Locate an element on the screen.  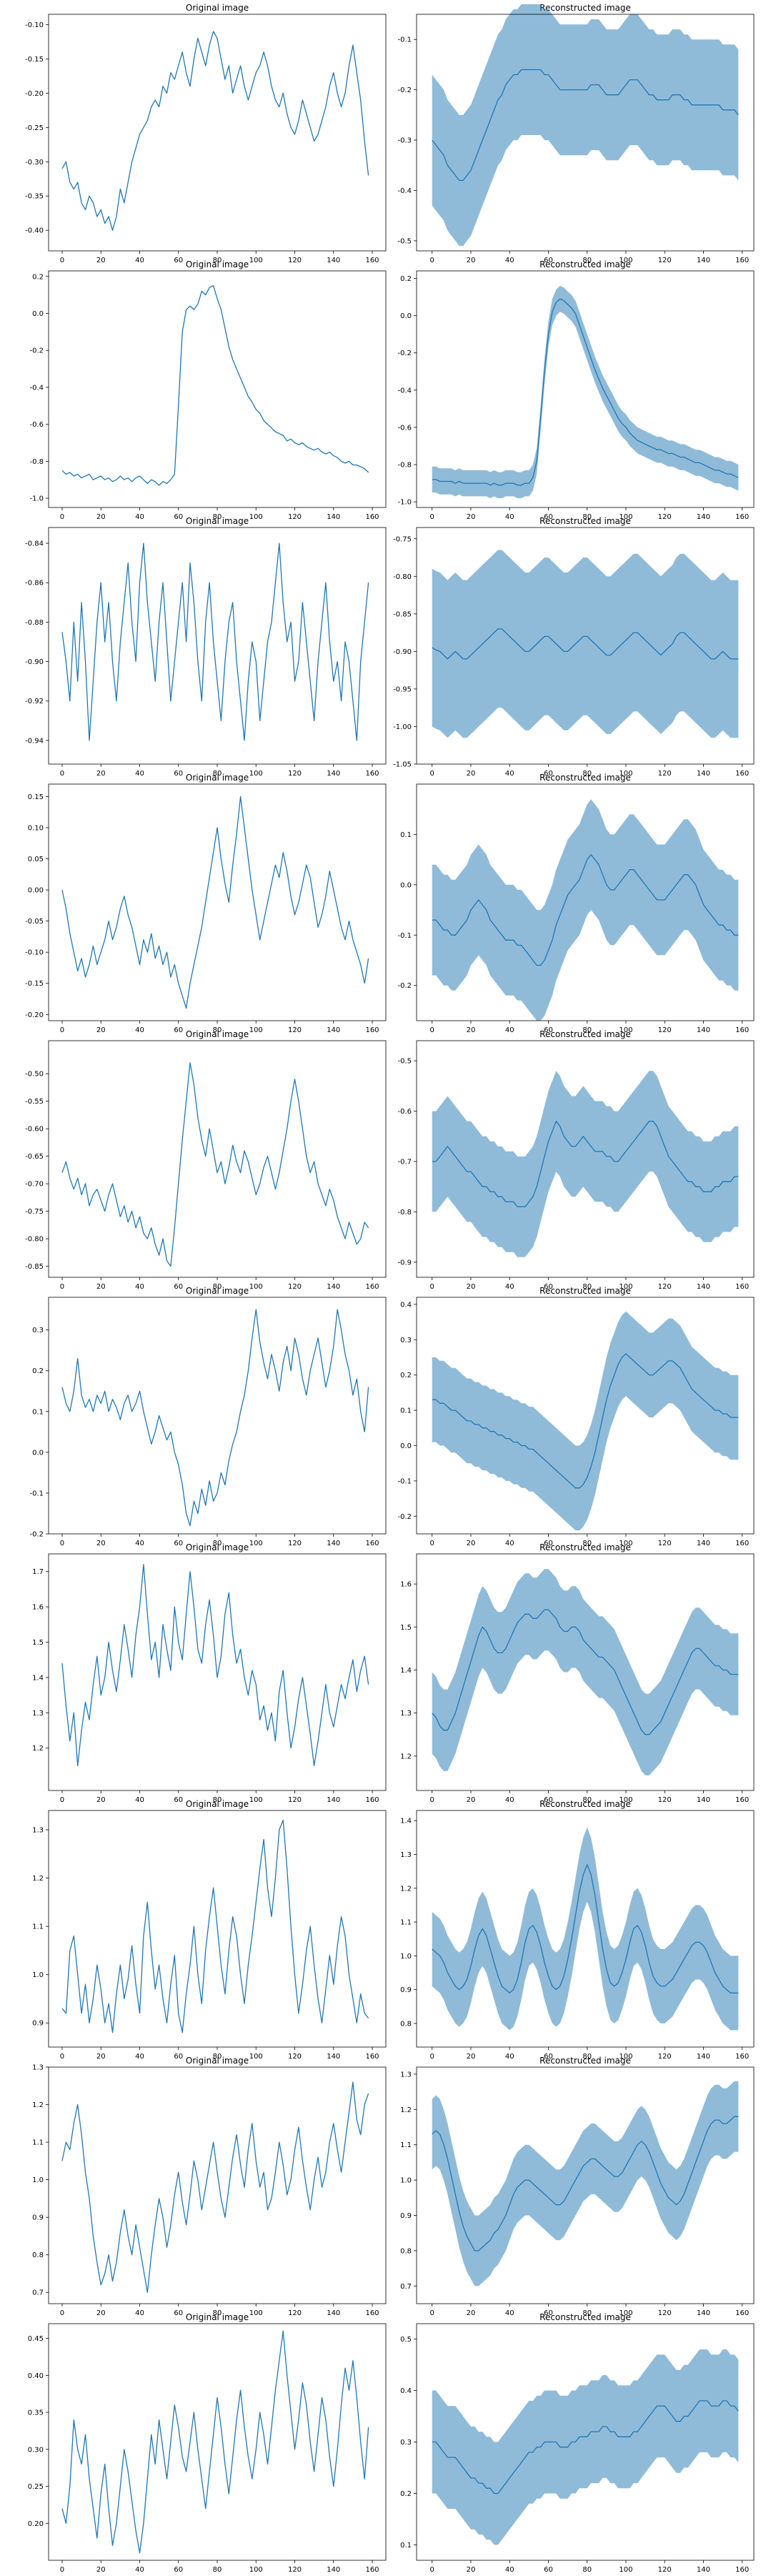
y-tick-label: -0.3 is located at coordinates (404, 141).